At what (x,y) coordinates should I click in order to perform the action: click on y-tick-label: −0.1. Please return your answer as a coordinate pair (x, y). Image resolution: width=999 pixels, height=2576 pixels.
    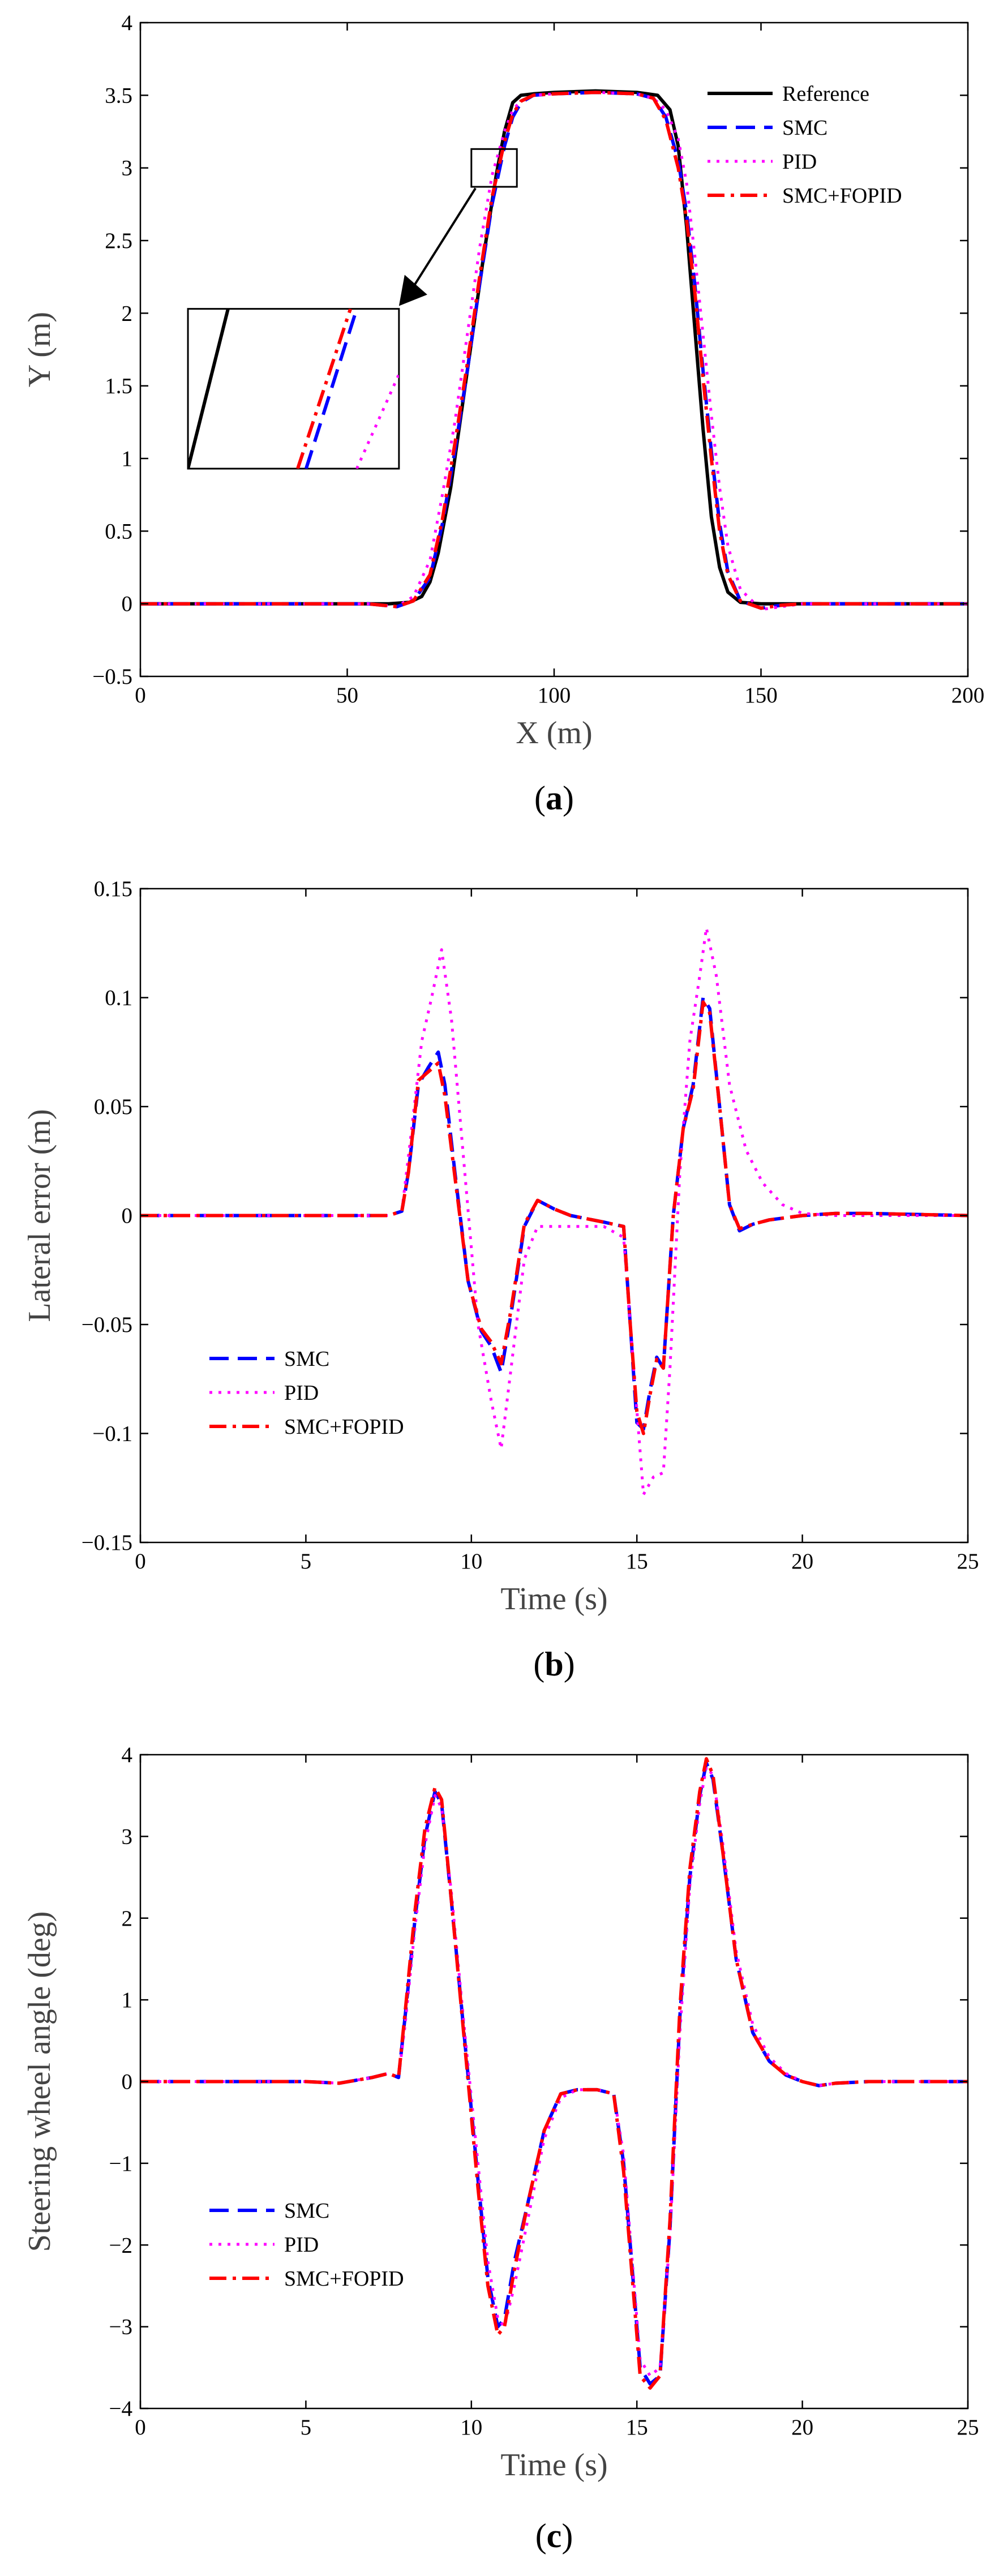
    Looking at the image, I should click on (112, 1434).